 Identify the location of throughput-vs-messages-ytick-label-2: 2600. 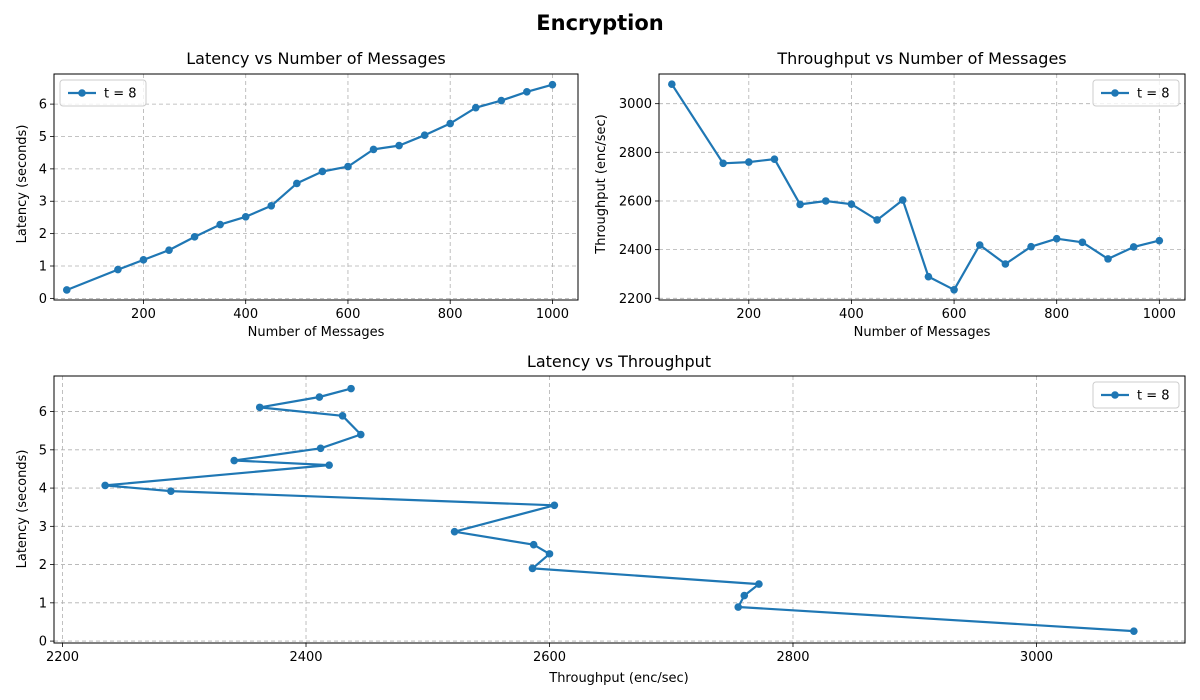
(635, 201).